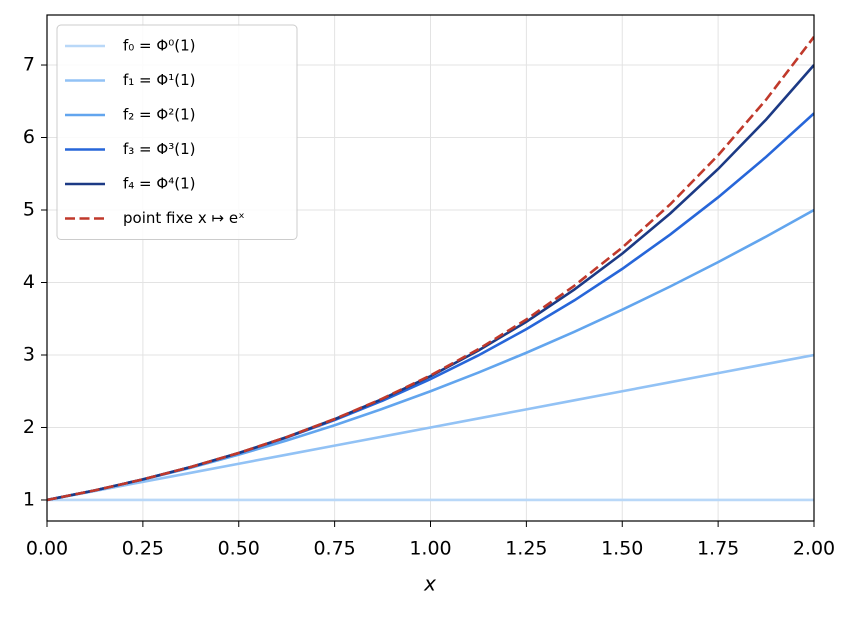 The height and width of the screenshot is (619, 858). I want to click on x-tick-label: 2.00, so click(814, 549).